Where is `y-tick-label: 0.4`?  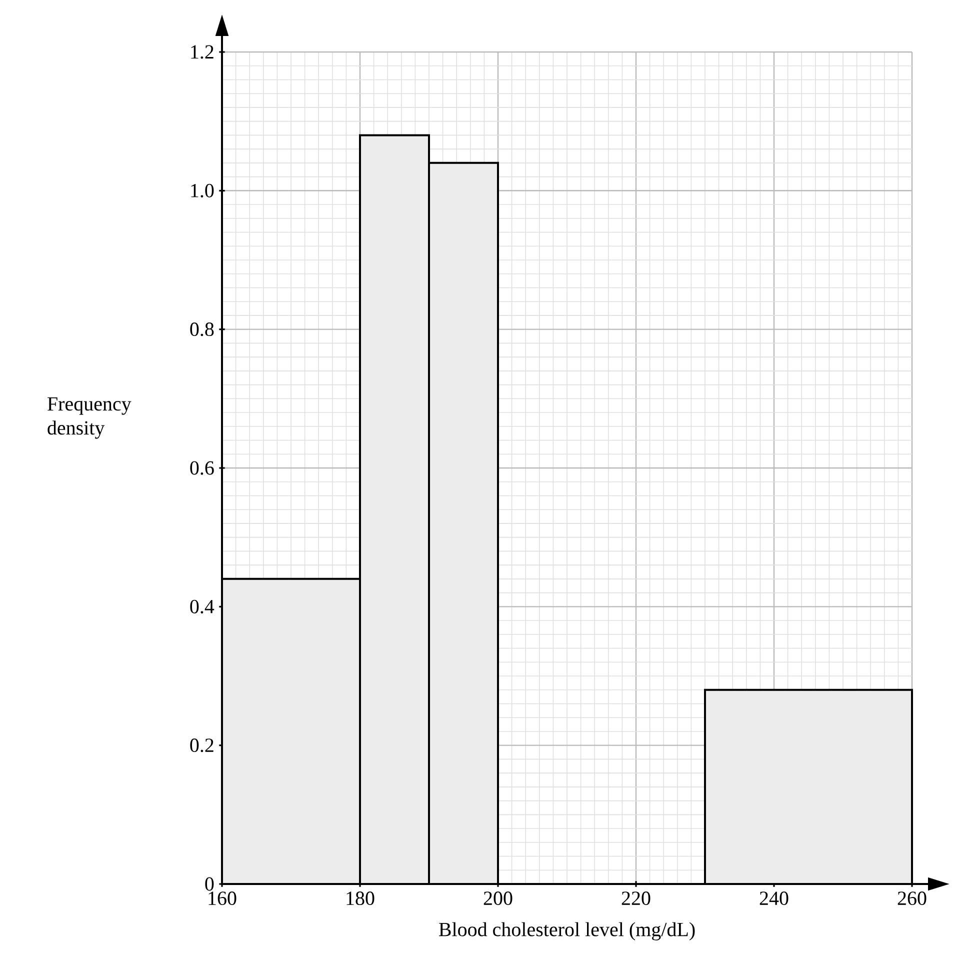 y-tick-label: 0.4 is located at coordinates (202, 607).